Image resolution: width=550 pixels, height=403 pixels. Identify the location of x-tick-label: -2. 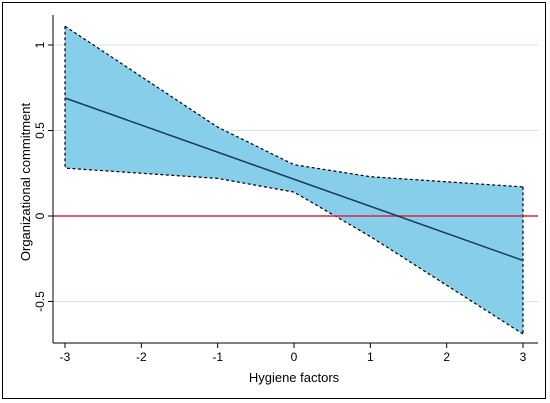
(141, 357).